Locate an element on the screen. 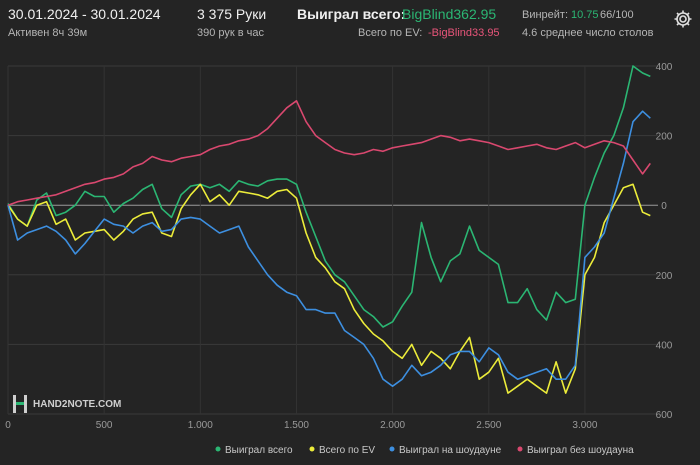  y-axis-ticks: 400 200 0 200 400 600 is located at coordinates (664, 241).